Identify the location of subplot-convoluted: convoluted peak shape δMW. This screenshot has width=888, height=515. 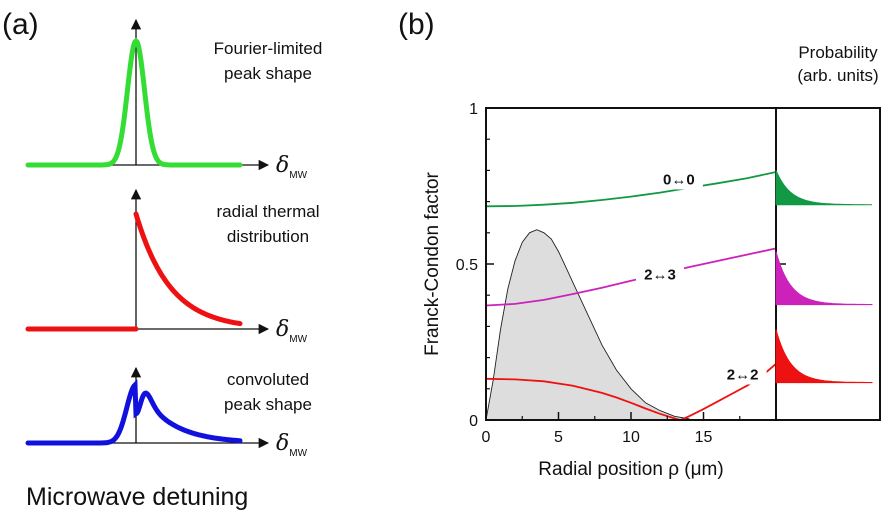
(168, 412).